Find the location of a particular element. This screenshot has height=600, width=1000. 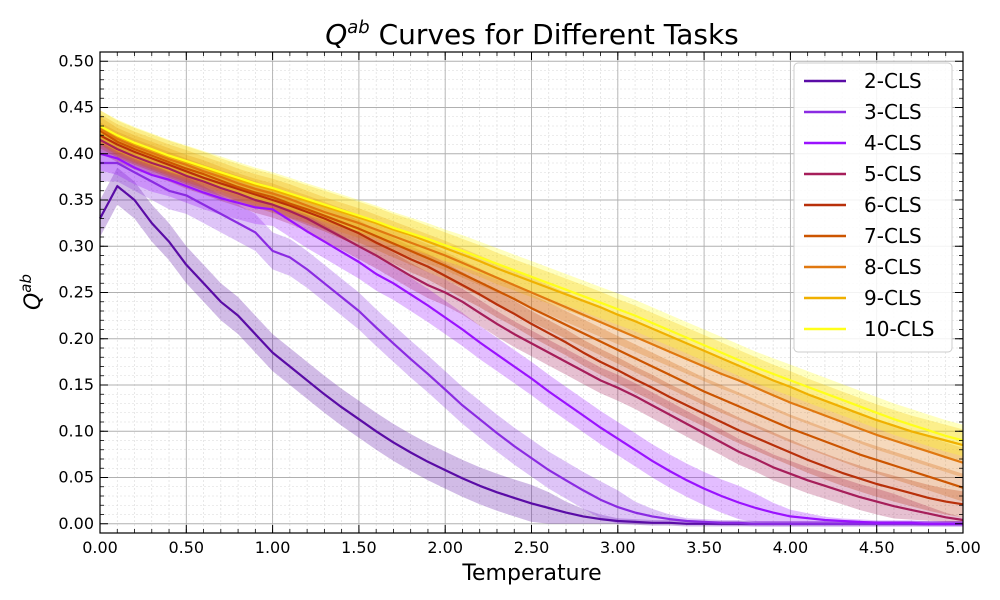

legend-label-2-CLS: 2-CLS is located at coordinates (893, 81).